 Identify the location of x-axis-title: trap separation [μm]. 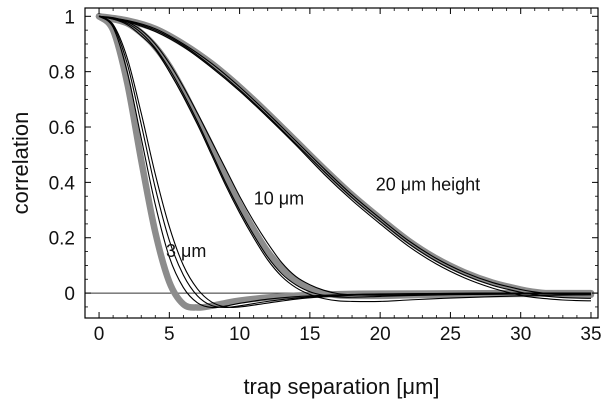
(341, 386).